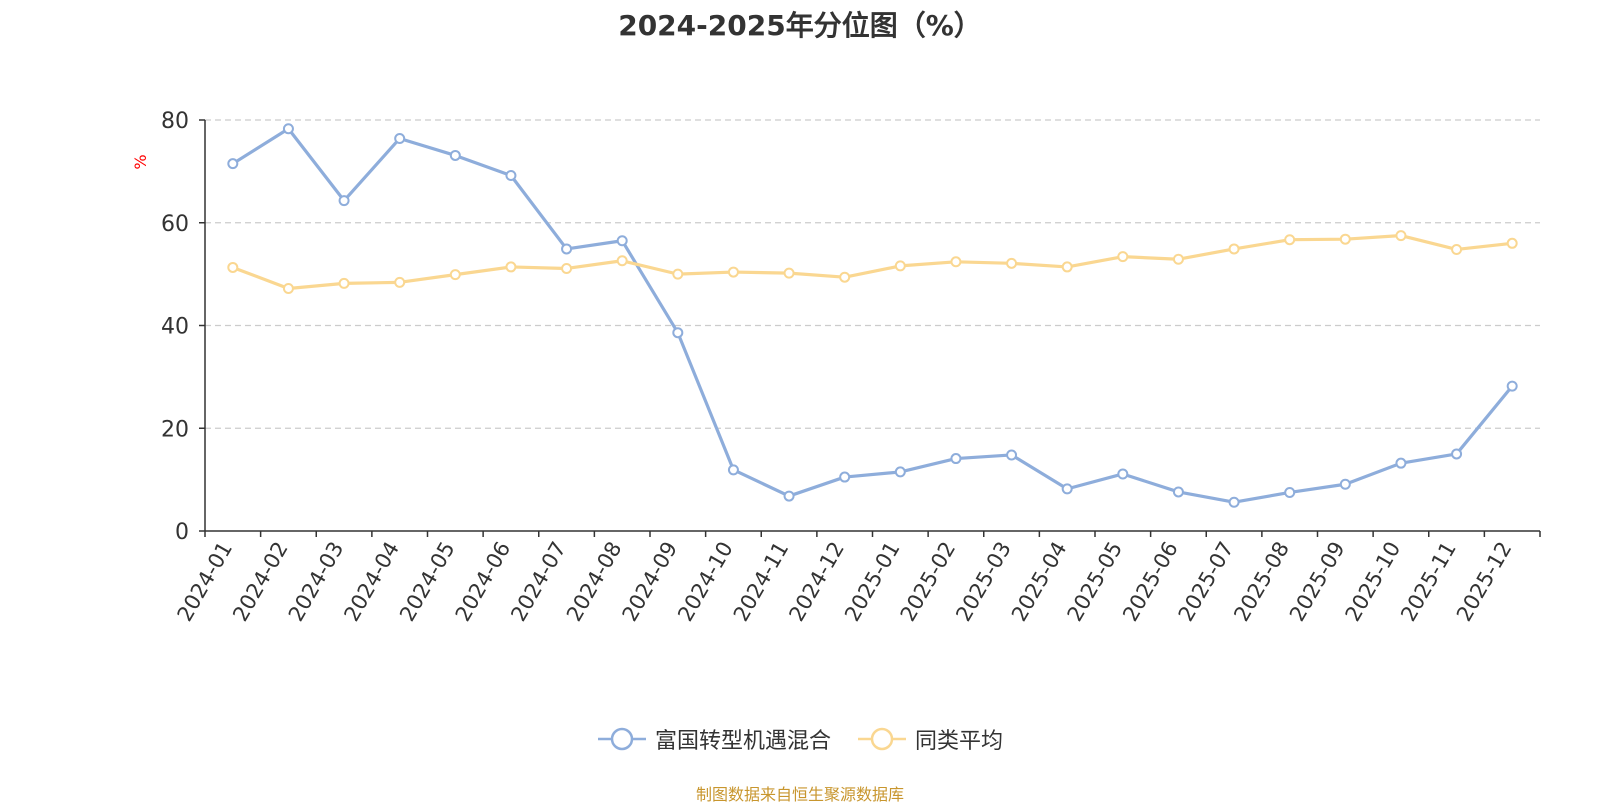  I want to click on x-tick-label: 2024-06, so click(483, 582).